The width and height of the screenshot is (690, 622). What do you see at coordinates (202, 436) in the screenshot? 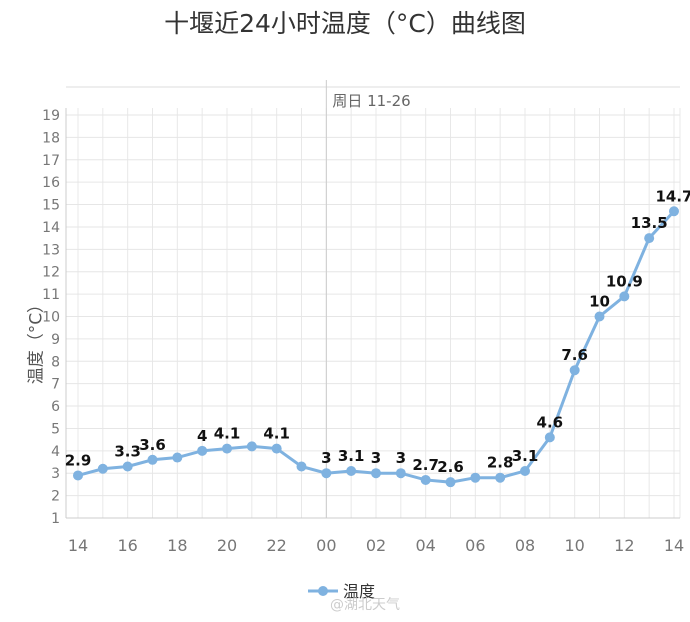
I see `data-label: 4` at bounding box center [202, 436].